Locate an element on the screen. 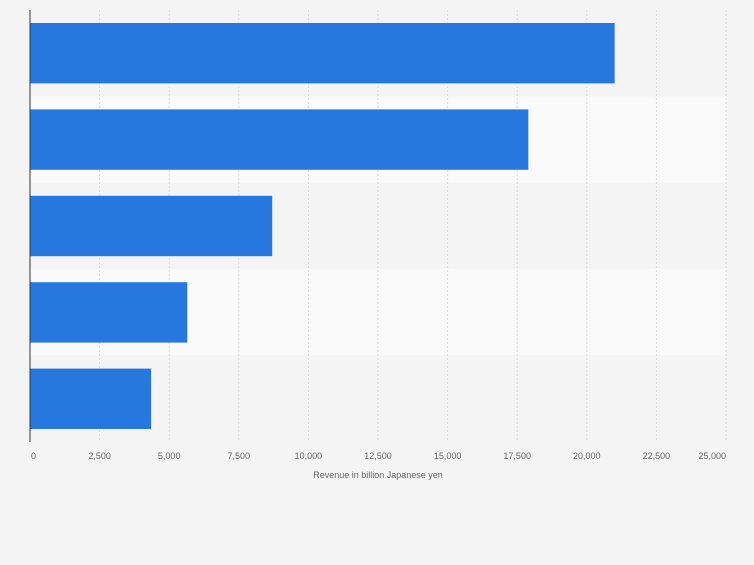 This screenshot has width=754, height=565. x-tick-label: 7,500 is located at coordinates (239, 456).